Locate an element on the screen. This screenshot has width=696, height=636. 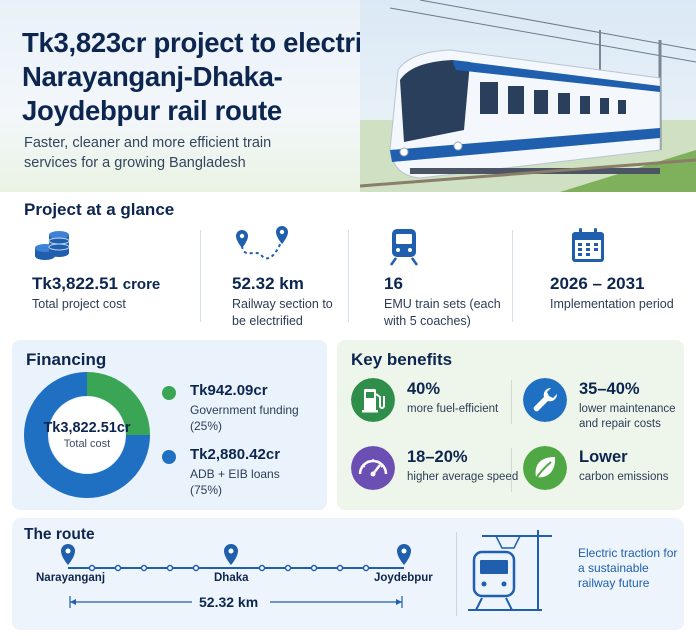
speedometer-icon is located at coordinates (373, 468).